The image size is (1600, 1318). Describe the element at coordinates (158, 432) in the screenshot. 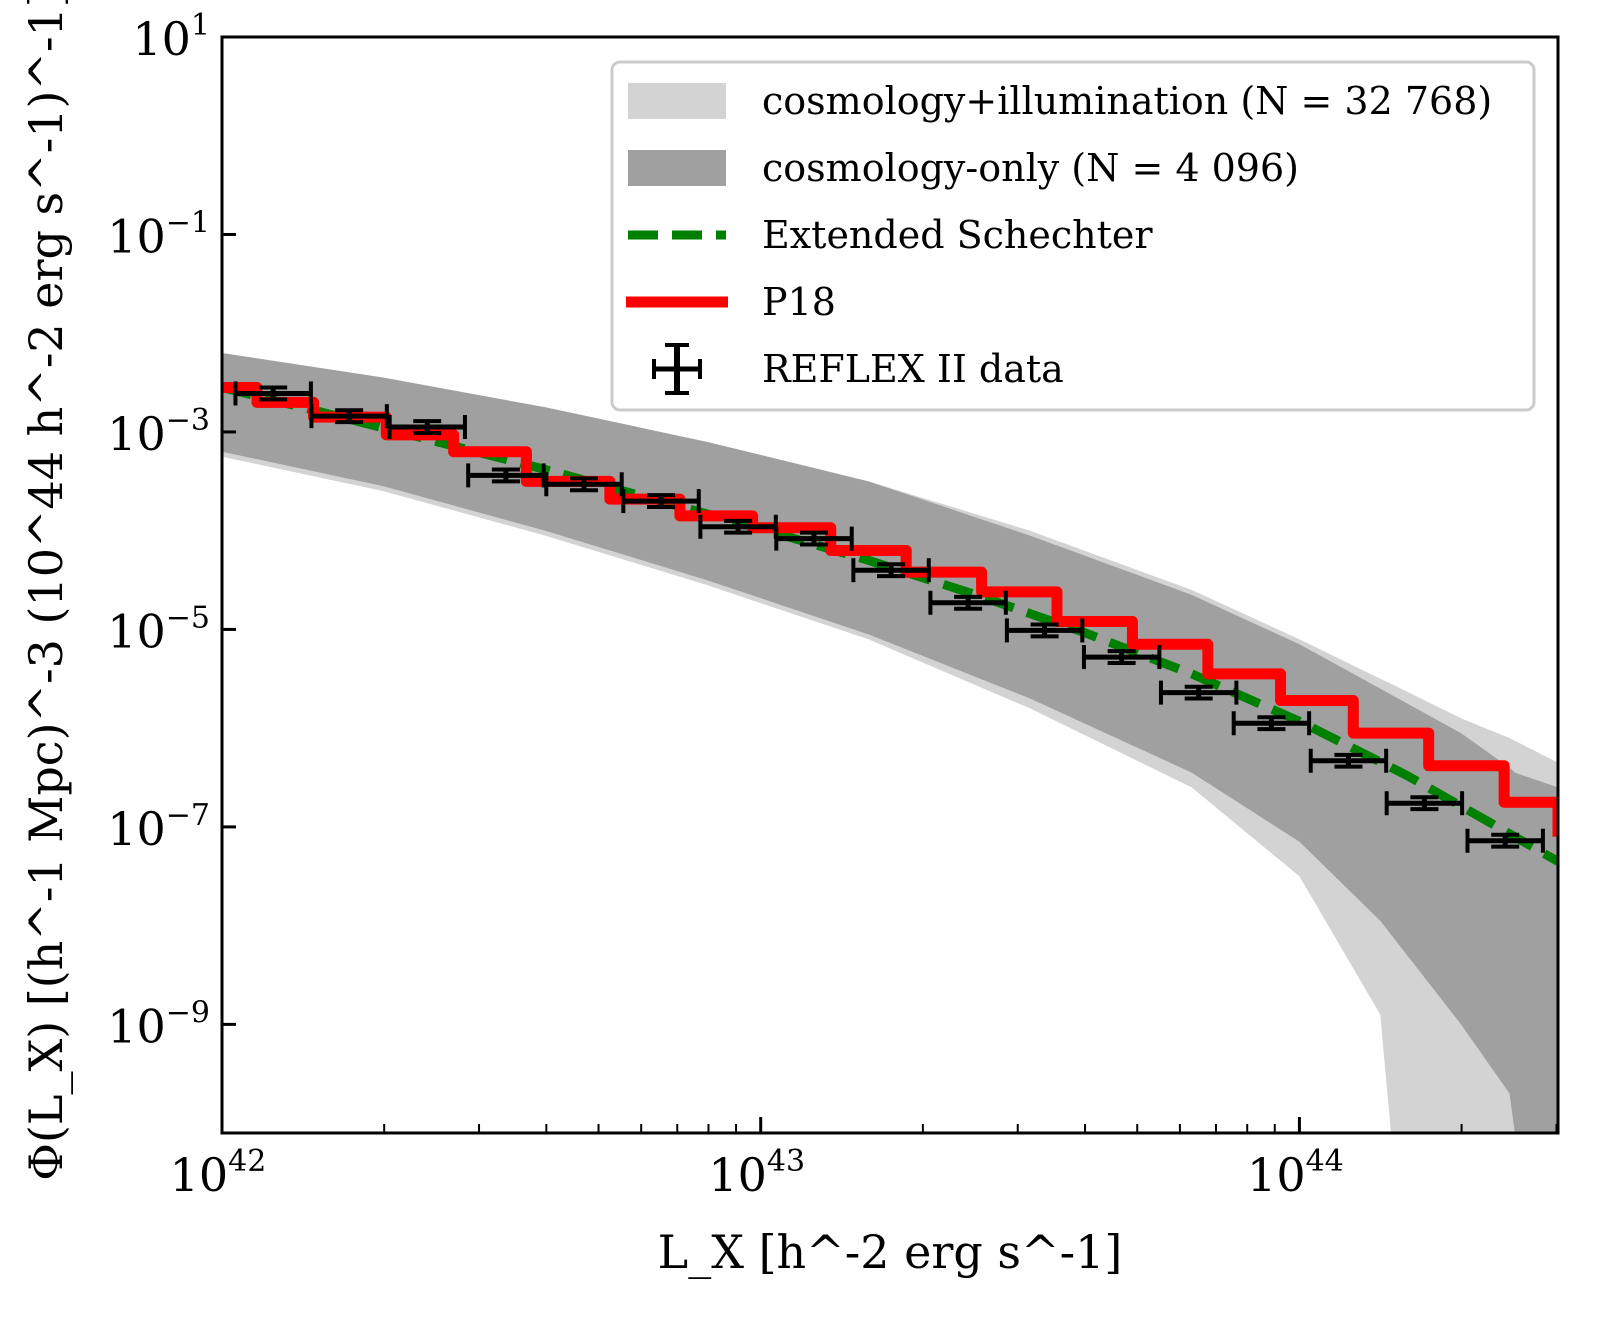

I see `y-tick-label: 10⁻³` at that location.